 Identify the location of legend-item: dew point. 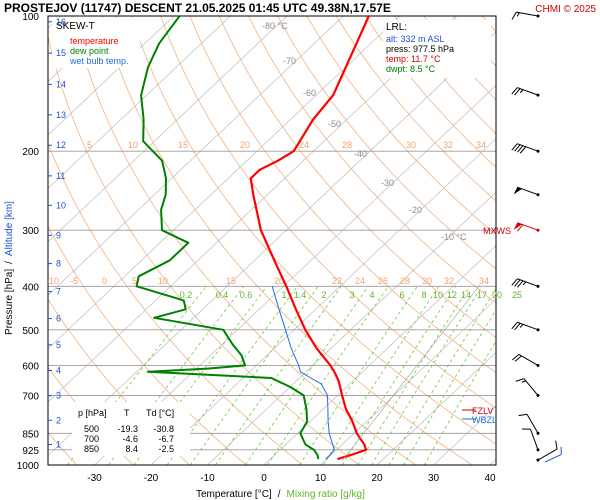
(89, 51).